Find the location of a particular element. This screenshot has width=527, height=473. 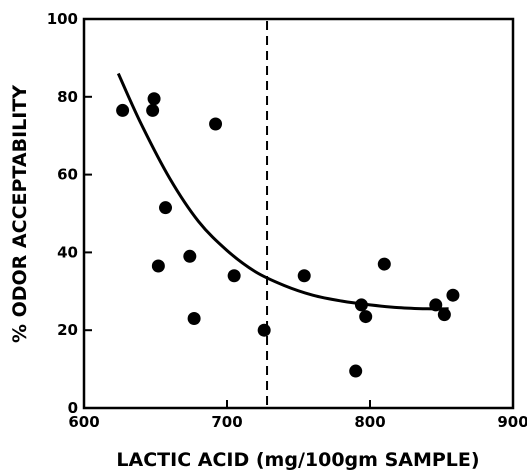

y-tick-label: 80 is located at coordinates (67, 97).